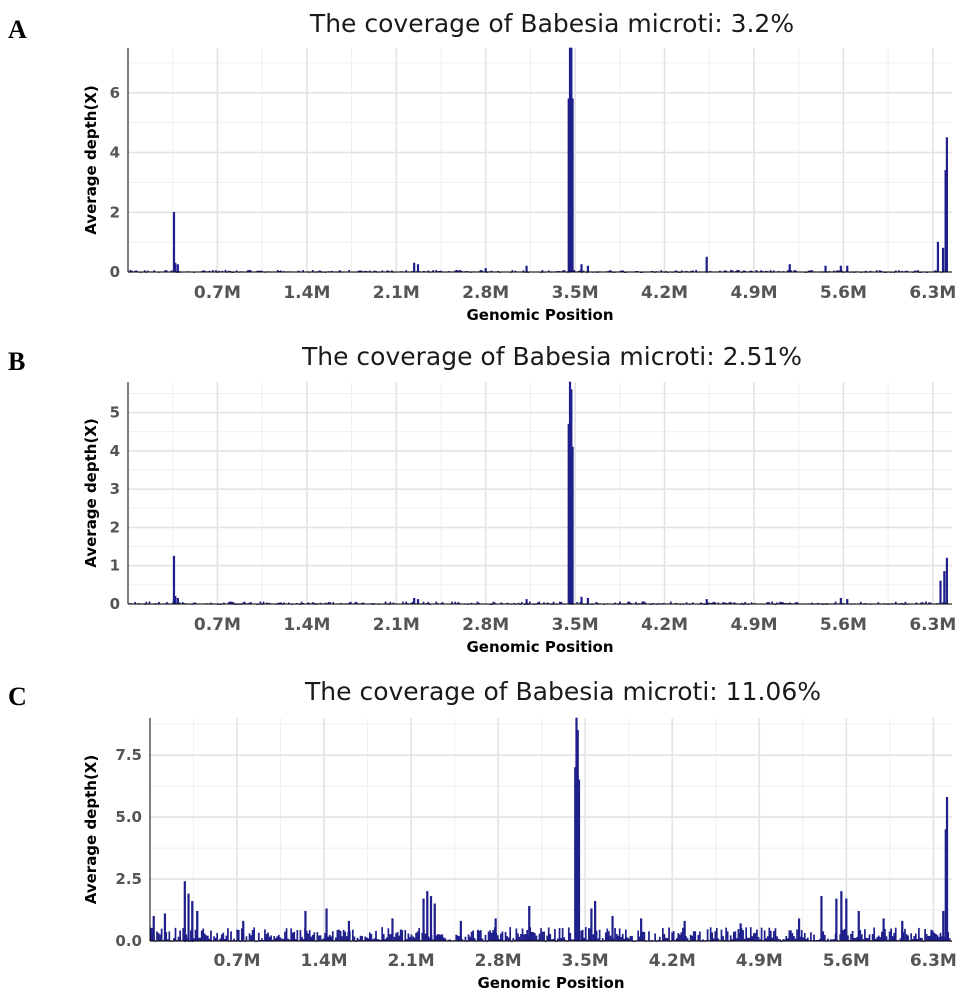 This screenshot has height=994, width=968. Describe the element at coordinates (115, 527) in the screenshot. I see `y-tick-label: 2` at that location.